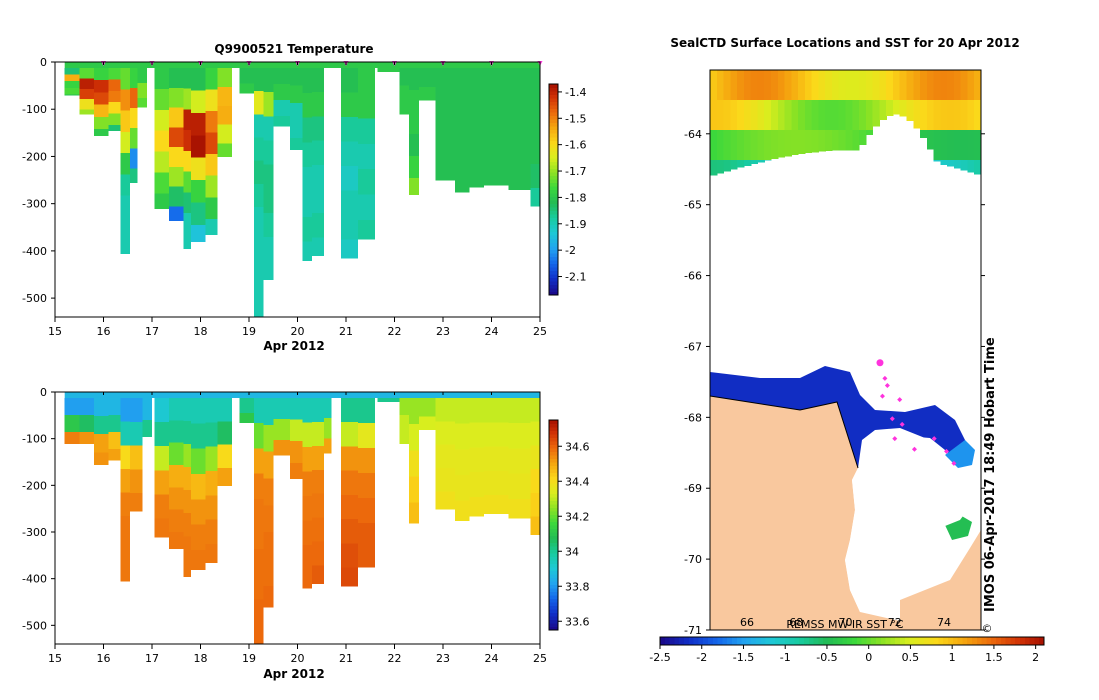 The width and height of the screenshot is (1099, 700). What do you see at coordinates (43, 62) in the screenshot?
I see `y-tick-label: 0` at bounding box center [43, 62].